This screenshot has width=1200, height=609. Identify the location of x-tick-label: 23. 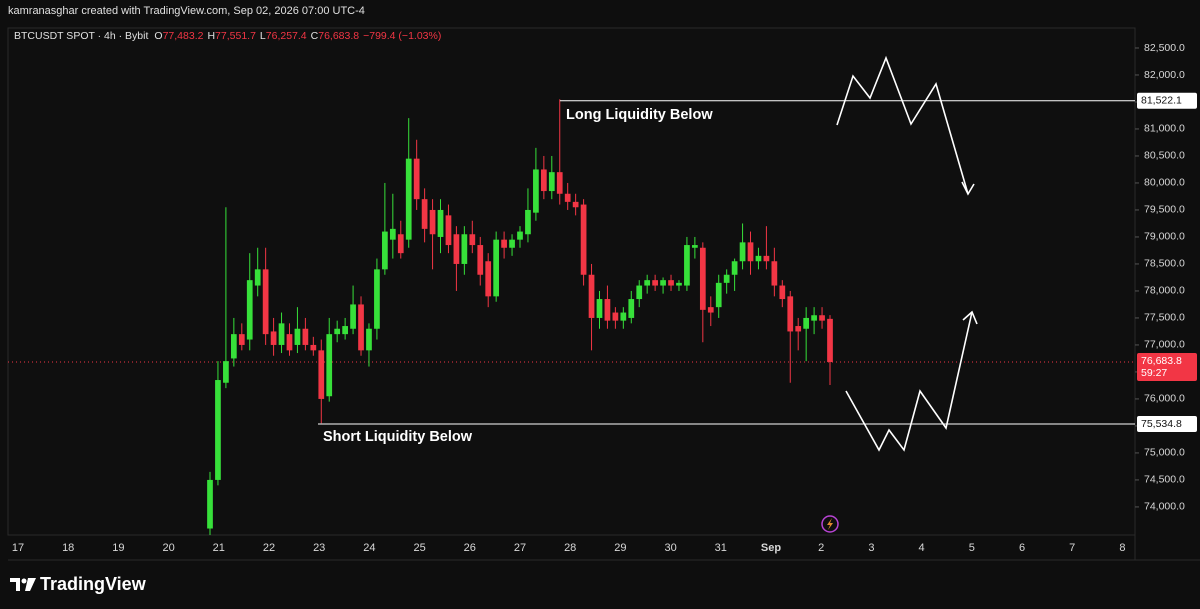
(319, 548).